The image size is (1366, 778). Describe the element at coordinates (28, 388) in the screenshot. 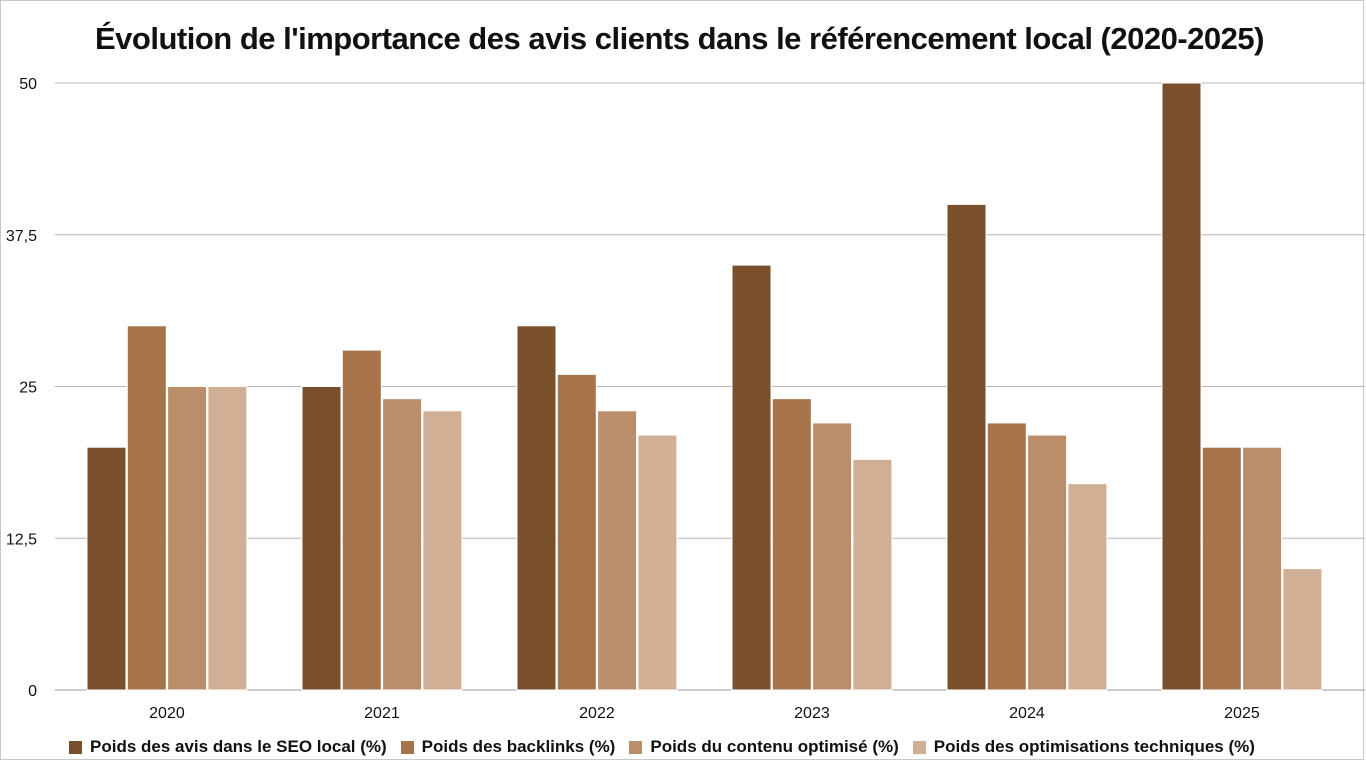

I see `y-tick-label: 25` at that location.